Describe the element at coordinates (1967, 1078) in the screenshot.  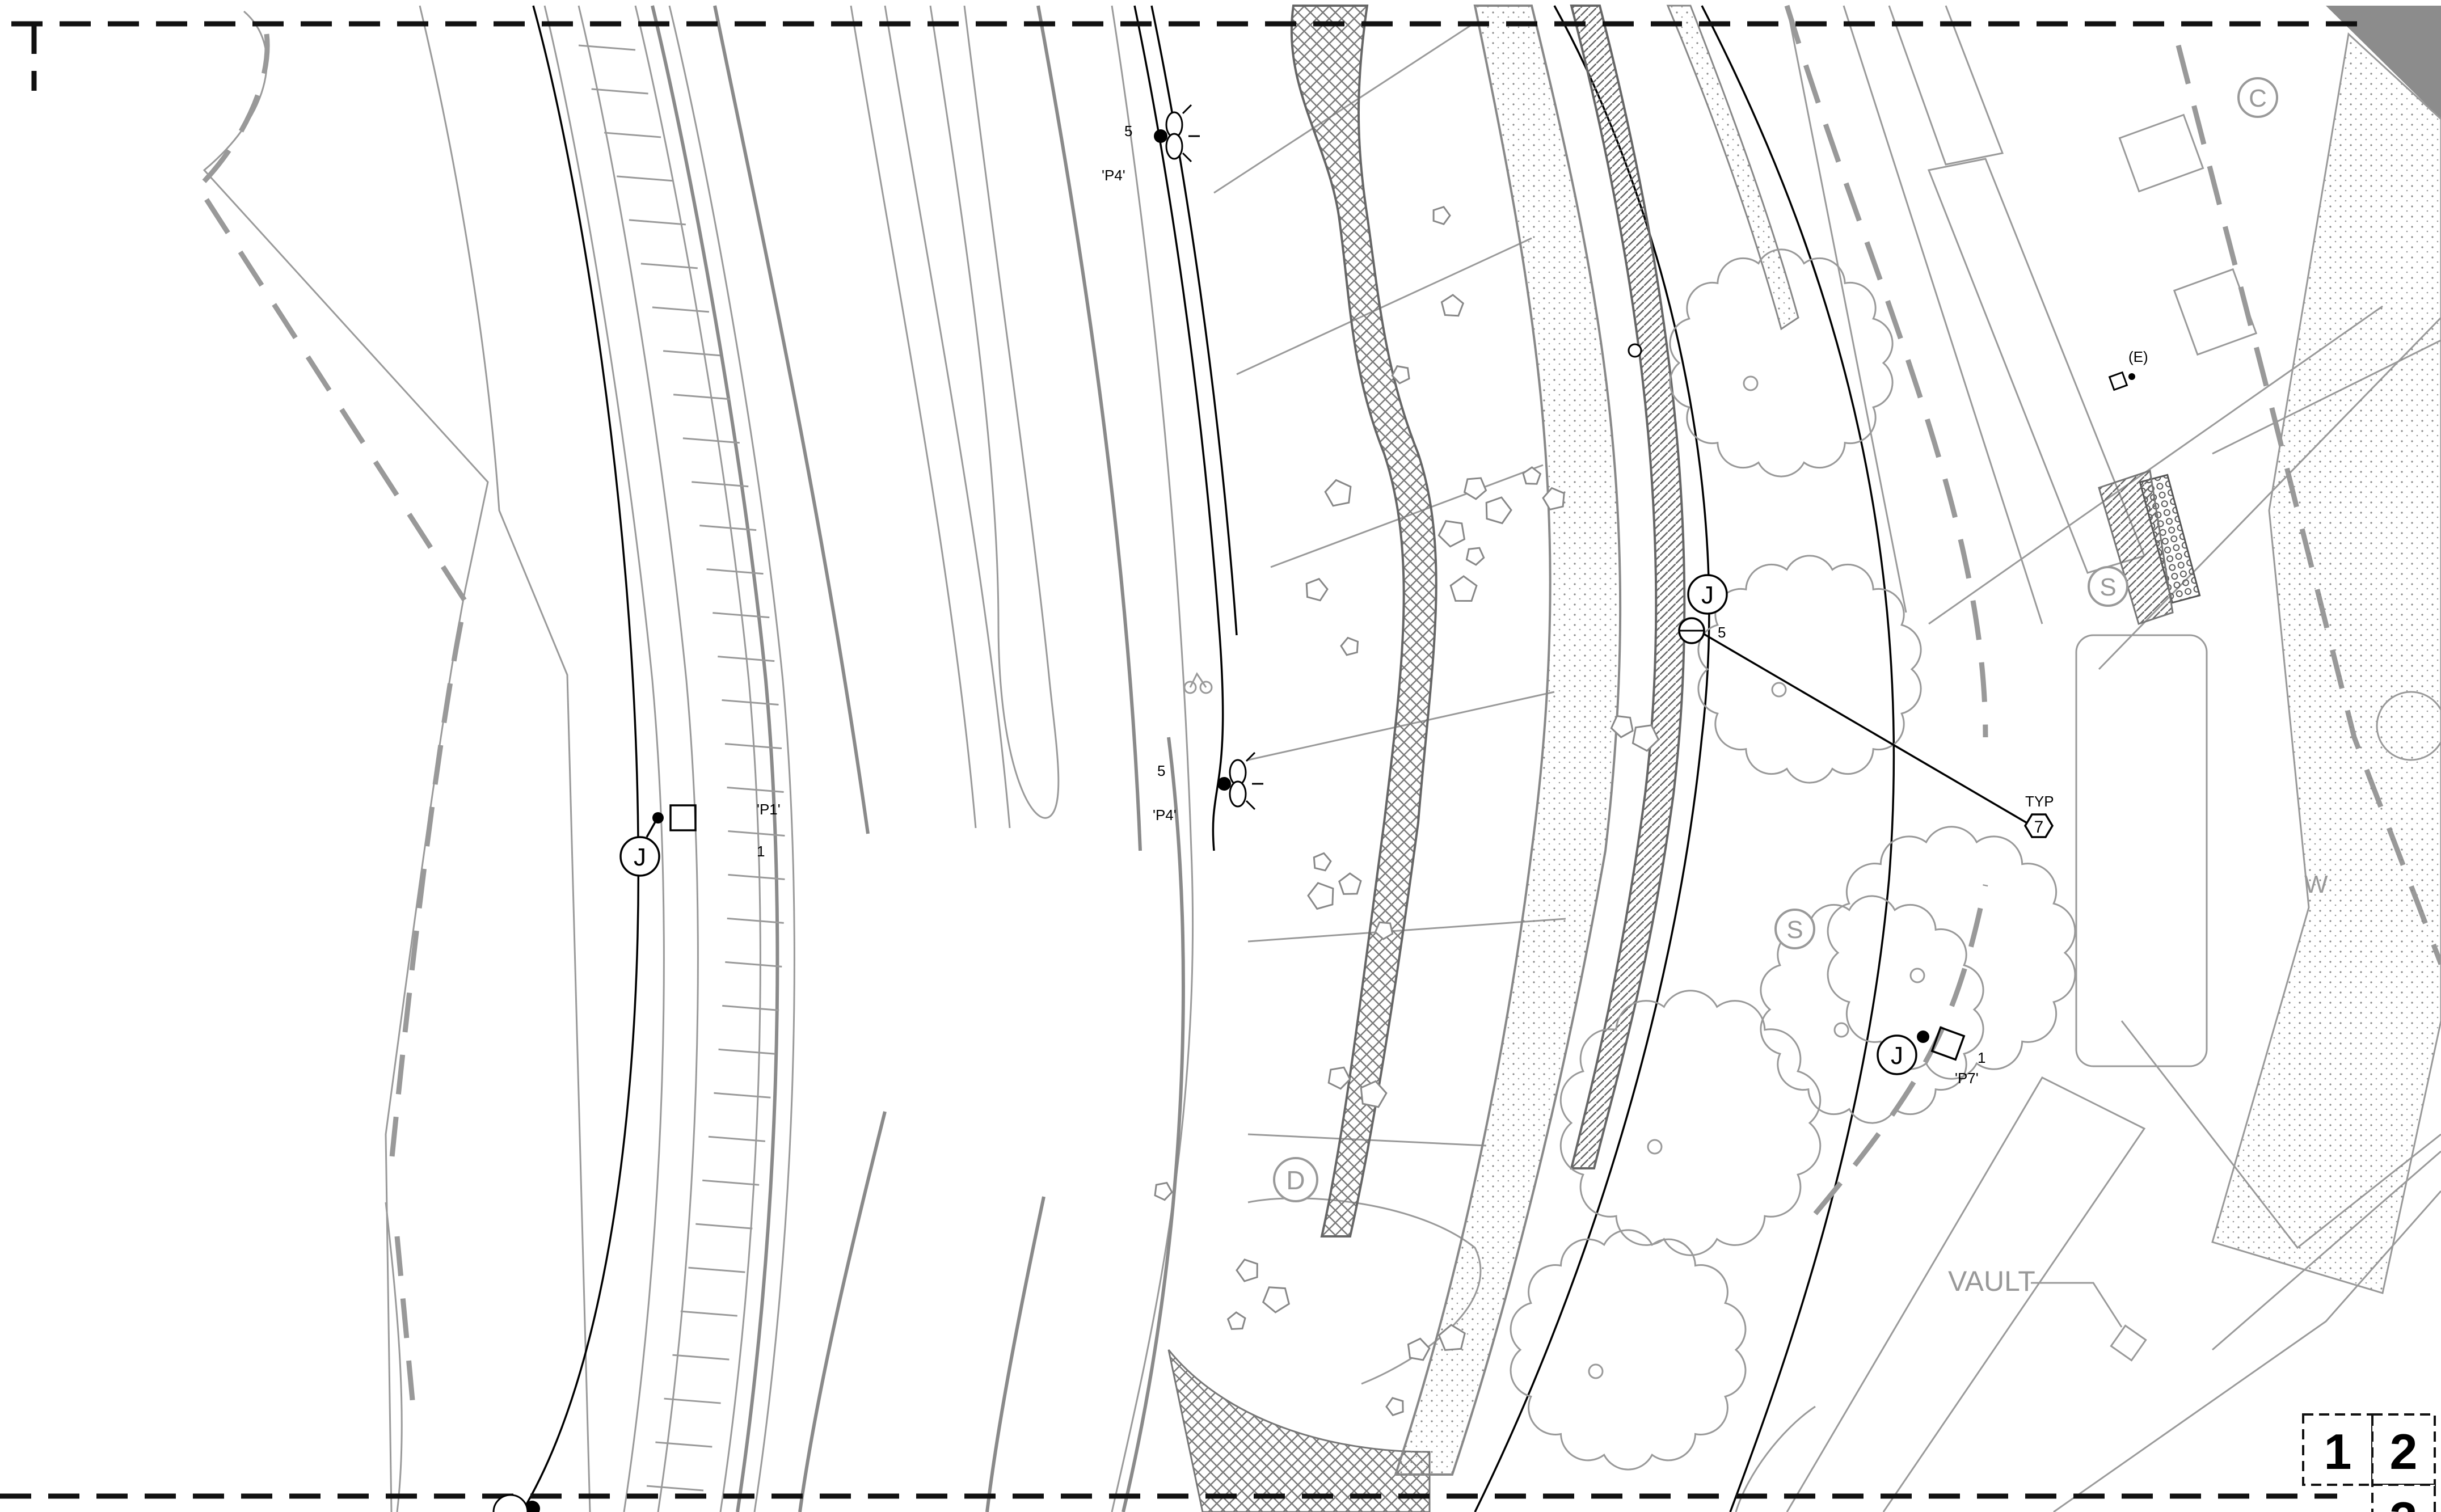
I see `label-p7: 'P7'` at that location.